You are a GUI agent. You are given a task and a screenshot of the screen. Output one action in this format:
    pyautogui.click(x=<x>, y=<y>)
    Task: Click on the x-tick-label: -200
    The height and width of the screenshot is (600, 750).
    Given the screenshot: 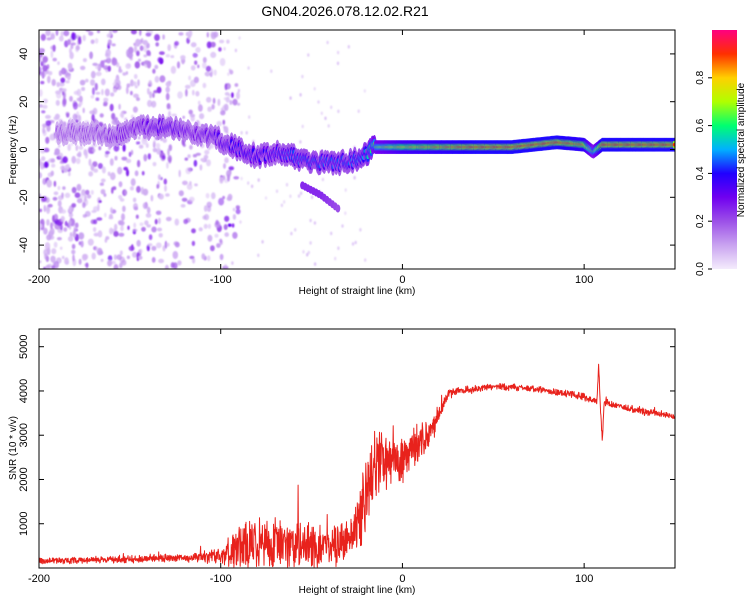 What is the action you would take?
    pyautogui.click(x=39, y=280)
    